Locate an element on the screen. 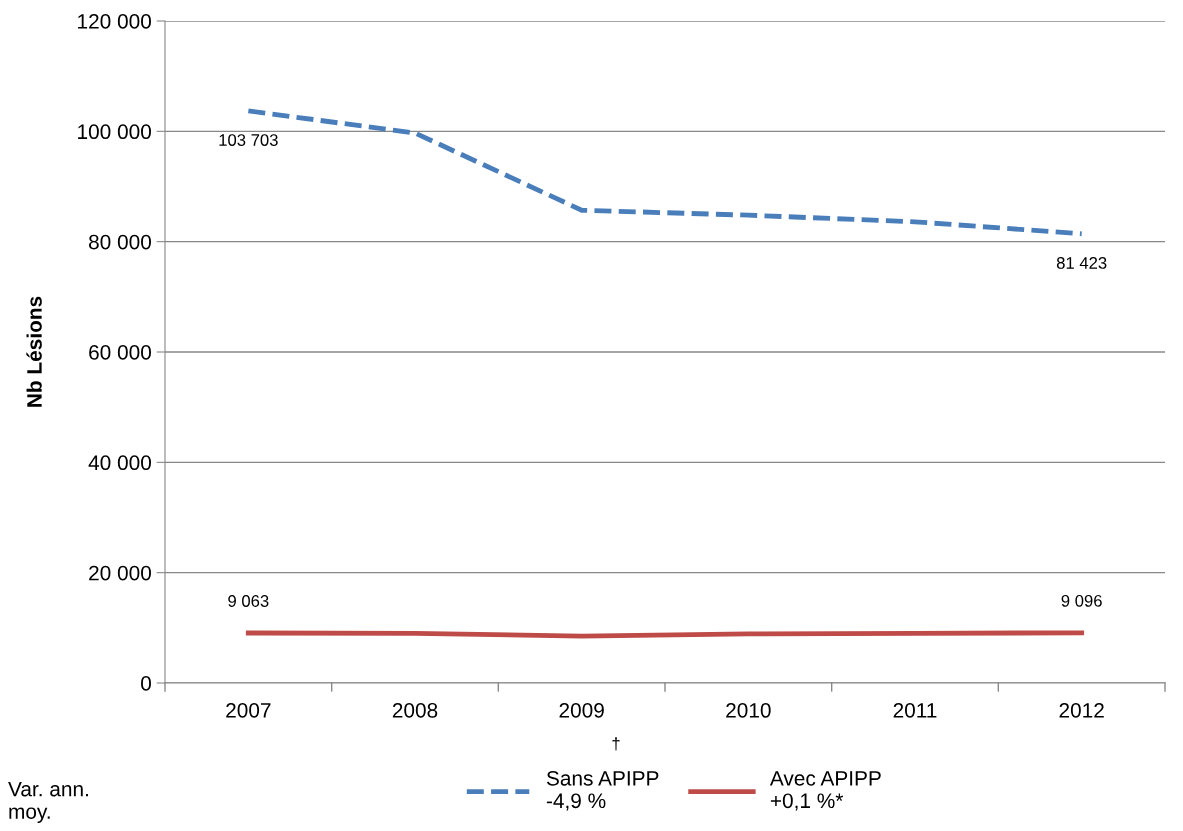 This screenshot has height=831, width=1183. data-label: 103 703 is located at coordinates (248, 140).